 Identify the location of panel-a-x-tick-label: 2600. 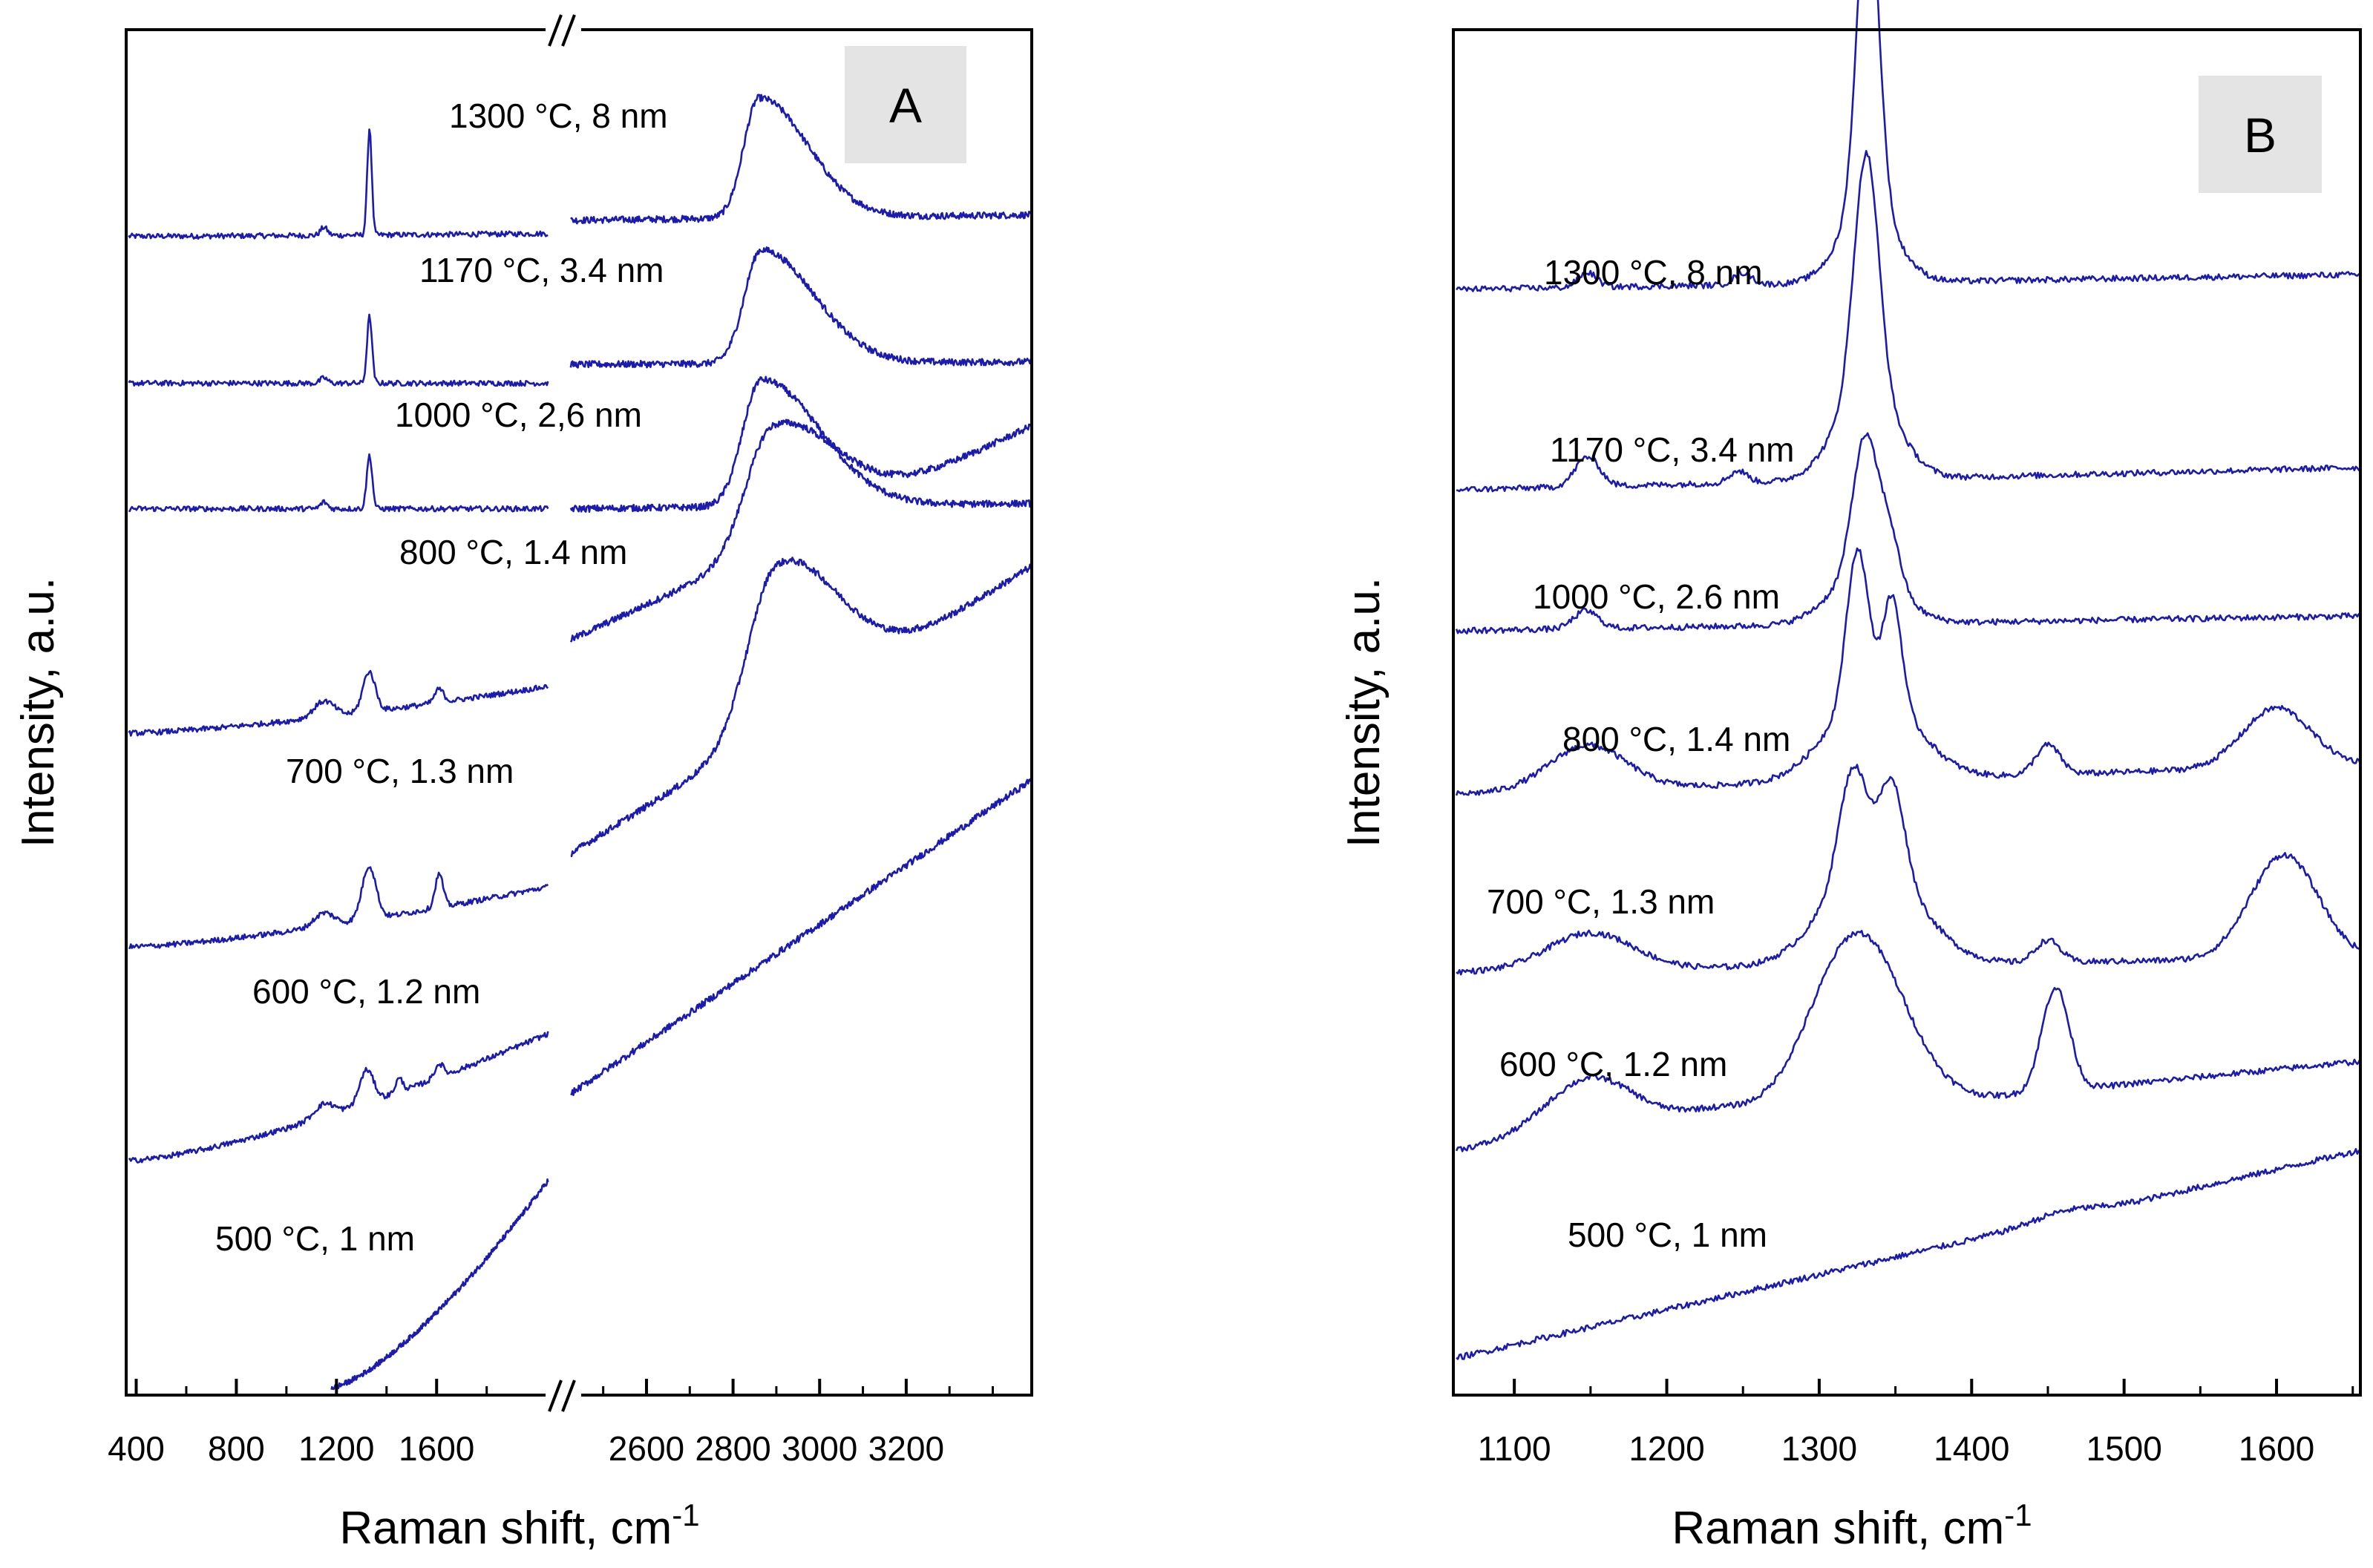
(646, 1448).